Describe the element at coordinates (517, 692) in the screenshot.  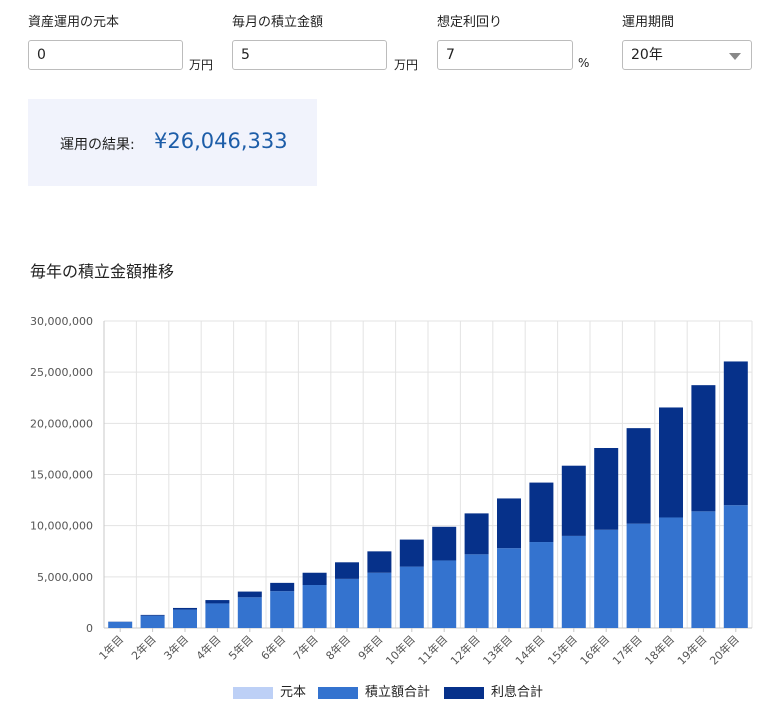
I see `legend-label-interest: 利息合計` at that location.